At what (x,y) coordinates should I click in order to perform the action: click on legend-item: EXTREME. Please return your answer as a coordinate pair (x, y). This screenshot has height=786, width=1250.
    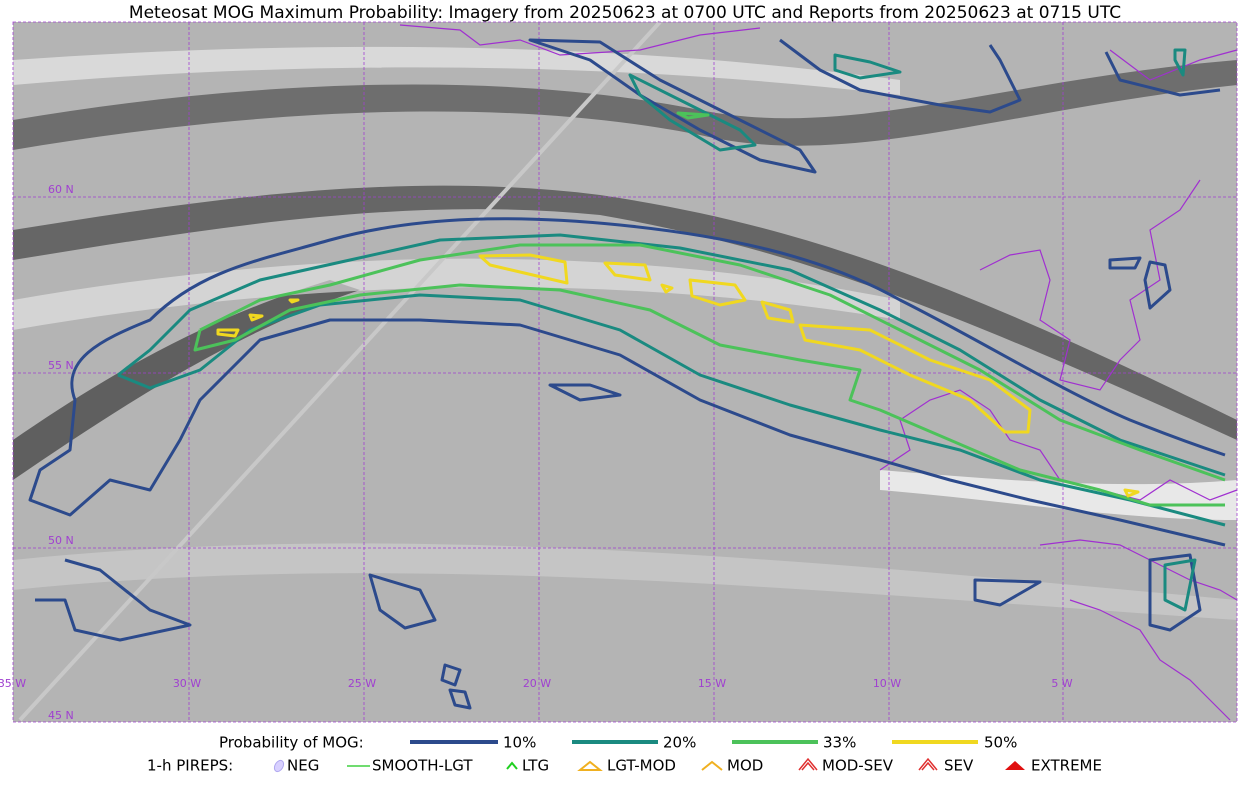
    Looking at the image, I should click on (1066, 766).